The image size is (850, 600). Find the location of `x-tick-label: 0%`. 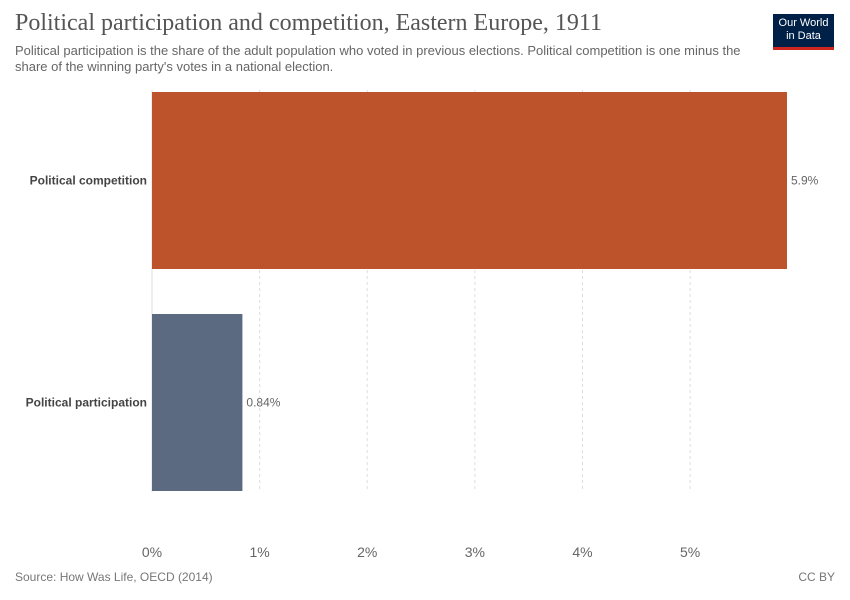

x-tick-label: 0% is located at coordinates (152, 552).